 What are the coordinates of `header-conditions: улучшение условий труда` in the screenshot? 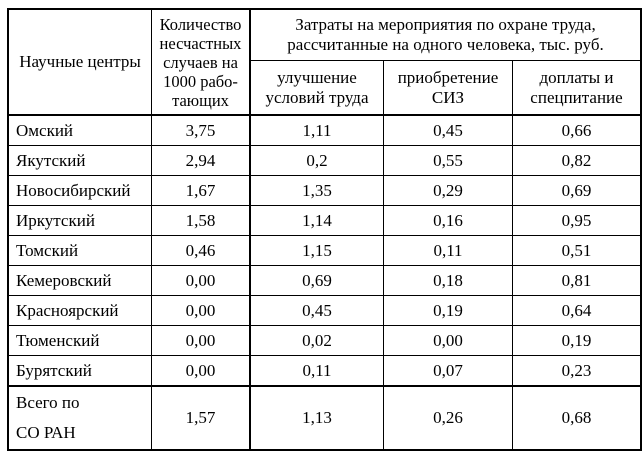 It's located at (317, 88).